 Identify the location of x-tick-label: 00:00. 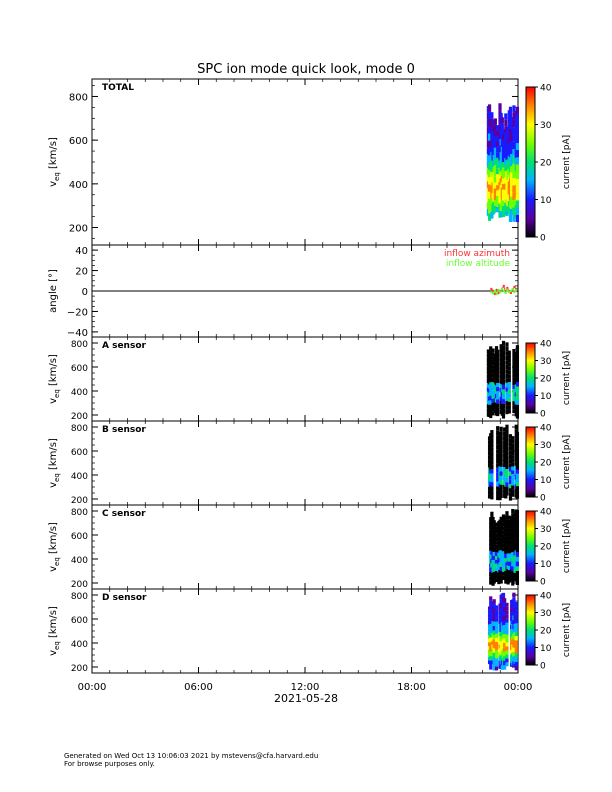
(518, 687).